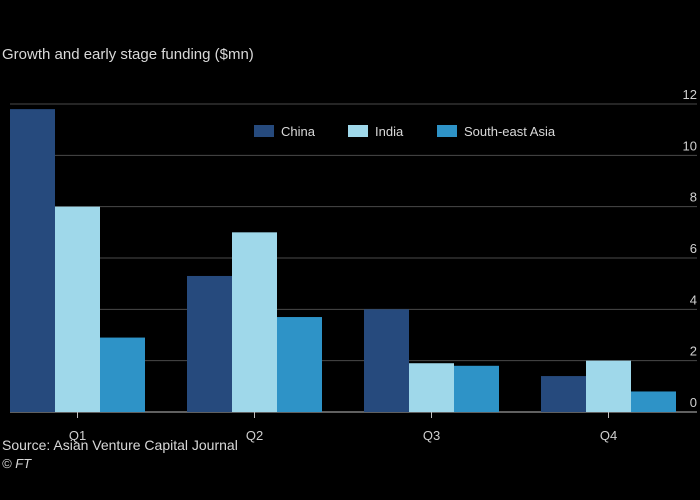 Image resolution: width=700 pixels, height=500 pixels. Describe the element at coordinates (693, 299) in the screenshot. I see `y-tick-label: 4` at that location.